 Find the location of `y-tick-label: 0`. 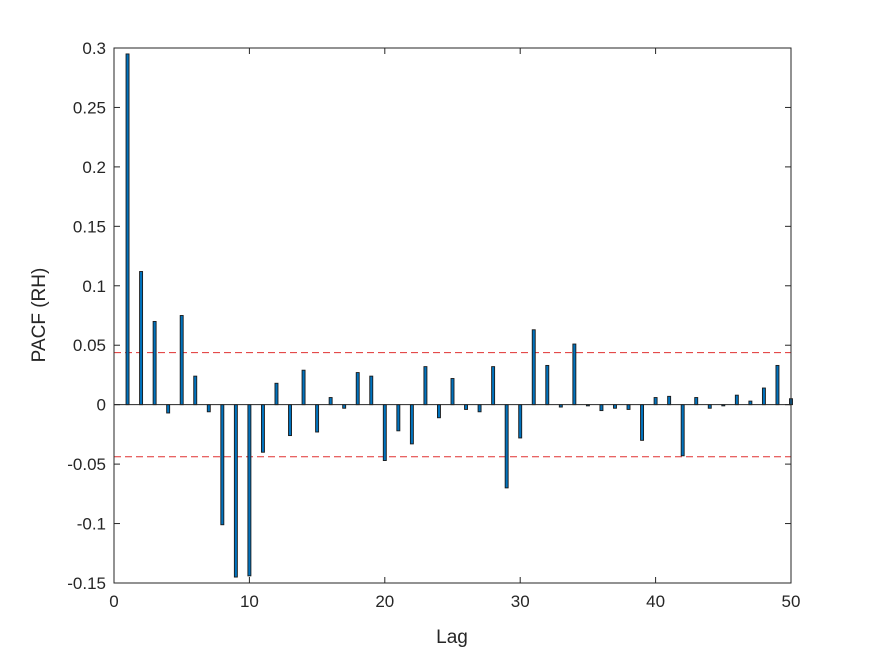

y-tick-label: 0 is located at coordinates (101, 405).